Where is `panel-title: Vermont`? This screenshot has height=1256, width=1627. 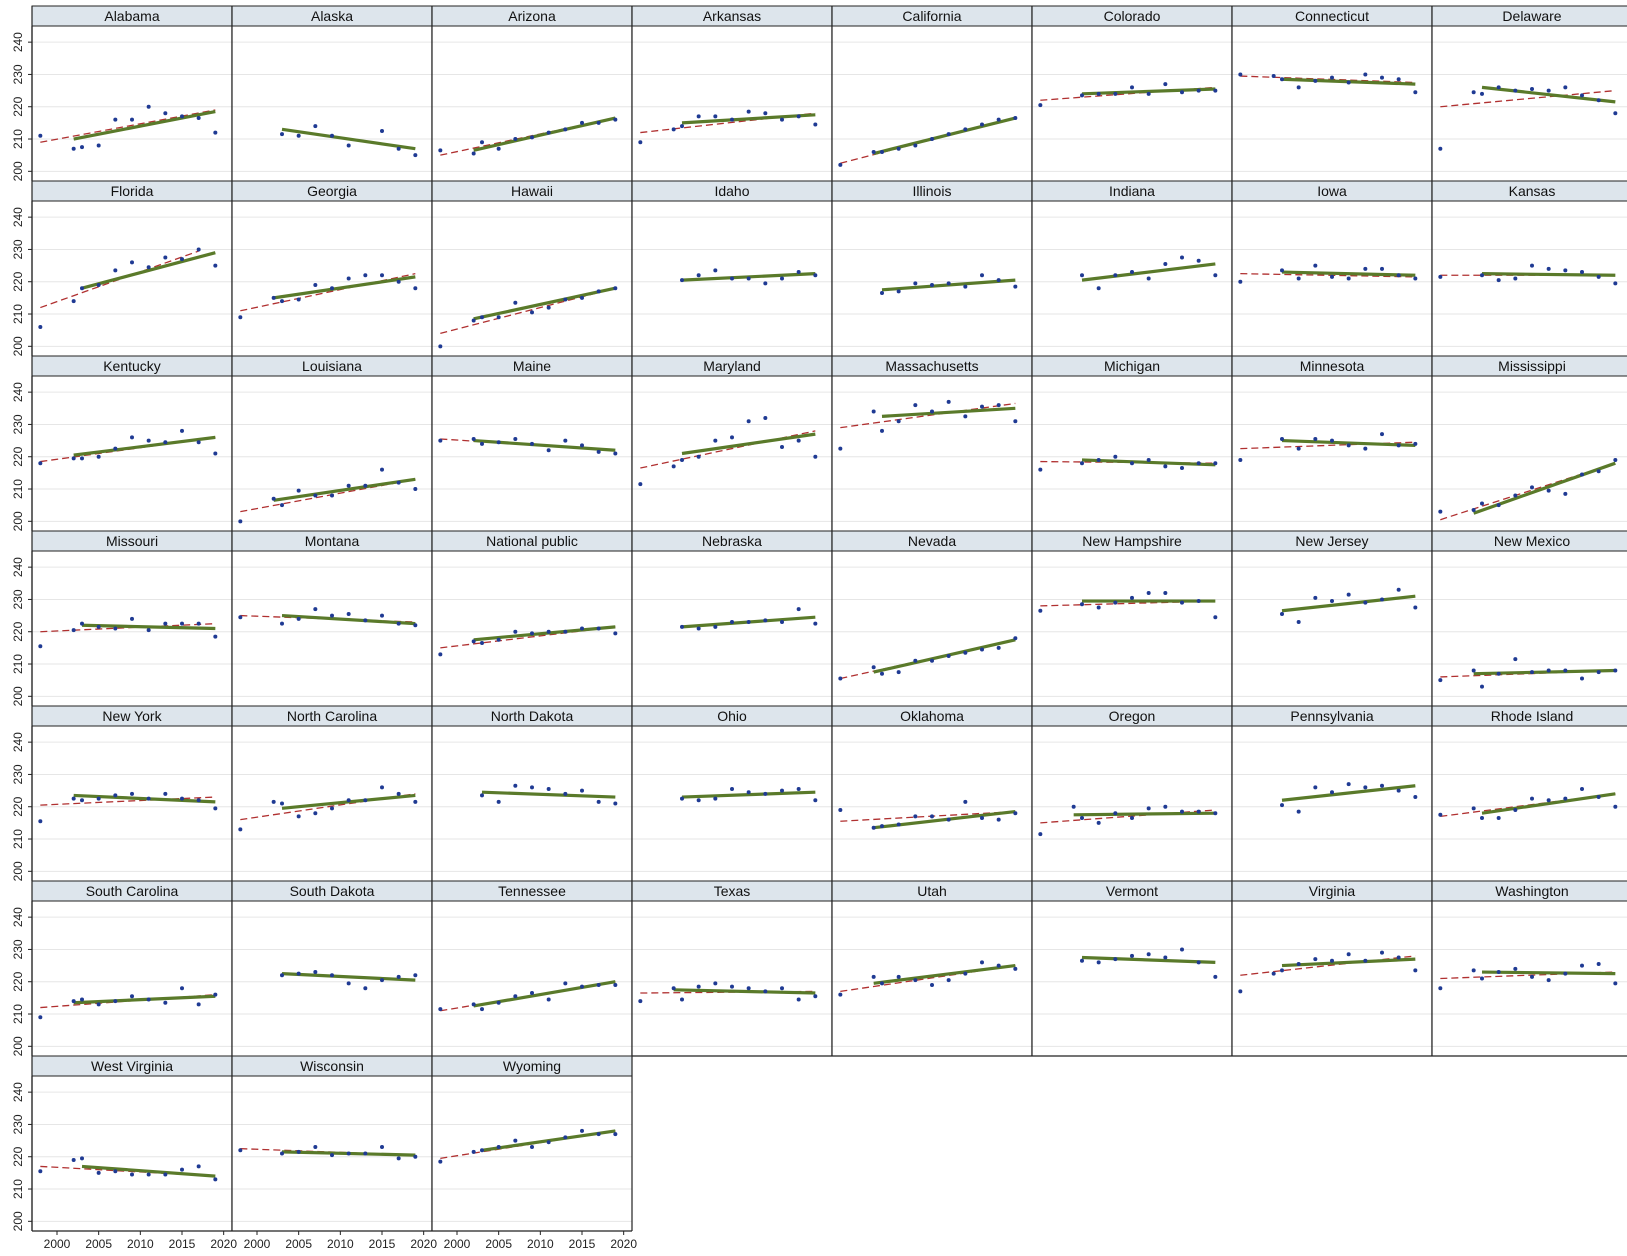
panel-title: Vermont is located at coordinates (1132, 891).